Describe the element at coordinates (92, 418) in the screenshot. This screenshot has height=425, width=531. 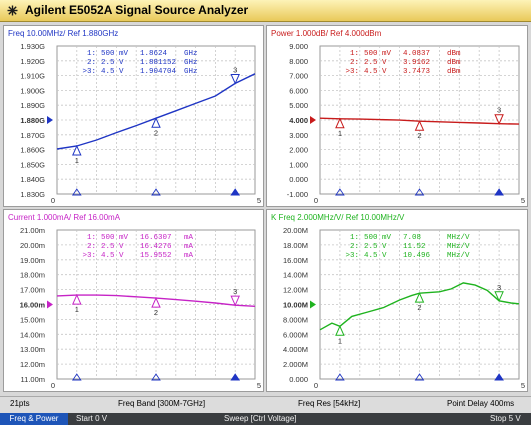
I see `sweep-start: Start 0 V` at that location.